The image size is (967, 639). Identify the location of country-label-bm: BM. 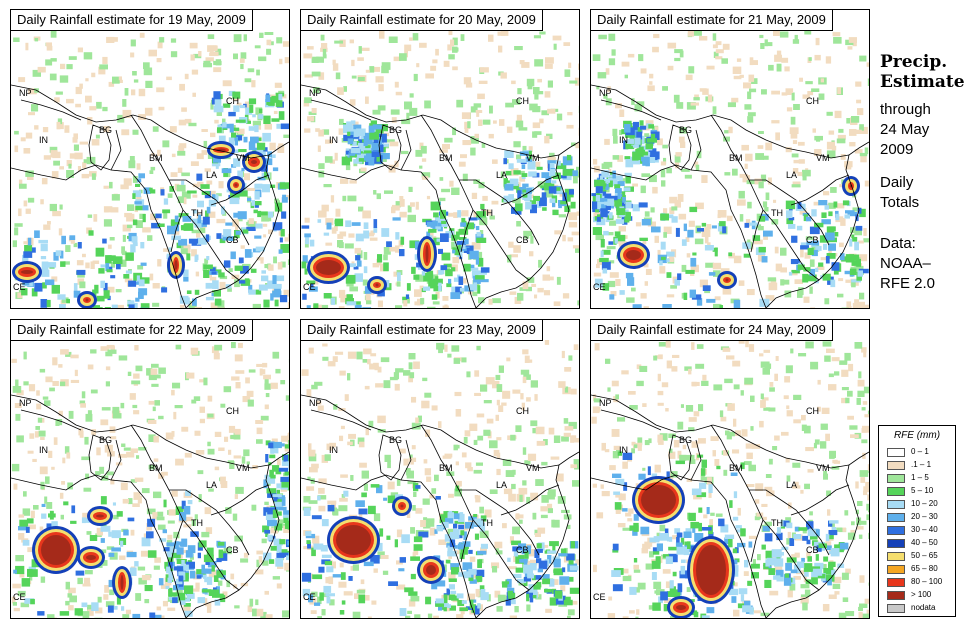
(156, 468).